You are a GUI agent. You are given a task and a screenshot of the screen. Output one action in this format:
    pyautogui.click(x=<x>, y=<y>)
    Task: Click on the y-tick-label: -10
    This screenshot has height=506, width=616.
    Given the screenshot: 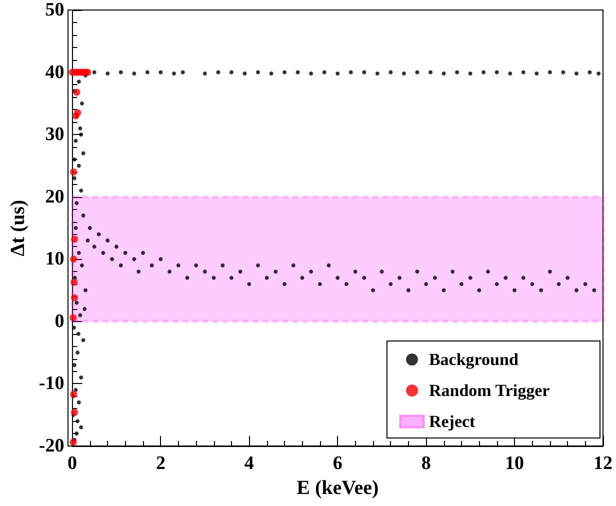 What is the action you would take?
    pyautogui.click(x=51, y=383)
    